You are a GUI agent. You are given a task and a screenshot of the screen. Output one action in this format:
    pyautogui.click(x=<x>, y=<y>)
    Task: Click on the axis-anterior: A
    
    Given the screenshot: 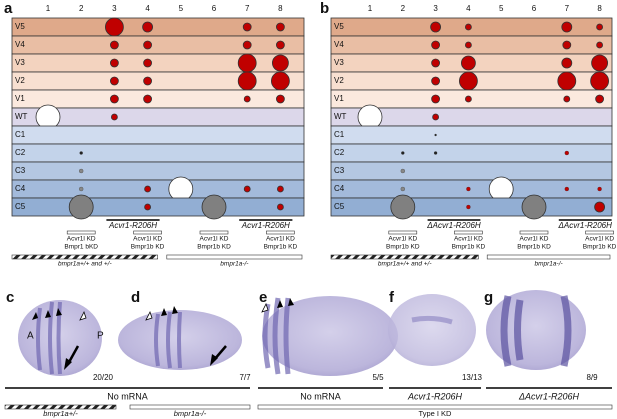 What is the action you would take?
    pyautogui.click(x=30, y=336)
    